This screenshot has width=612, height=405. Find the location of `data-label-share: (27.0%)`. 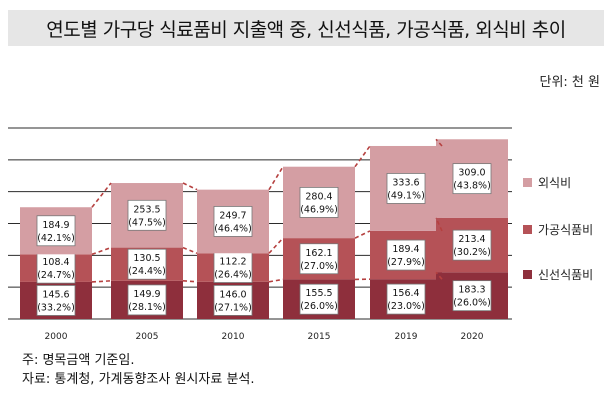

data-label-share: (27.0%) is located at coordinates (319, 266).